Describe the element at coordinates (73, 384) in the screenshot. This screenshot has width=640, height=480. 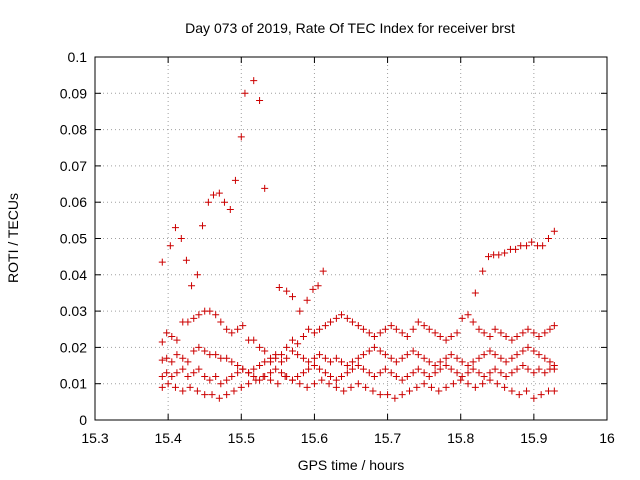
I see `y-tick-label: 0.01` at that location.